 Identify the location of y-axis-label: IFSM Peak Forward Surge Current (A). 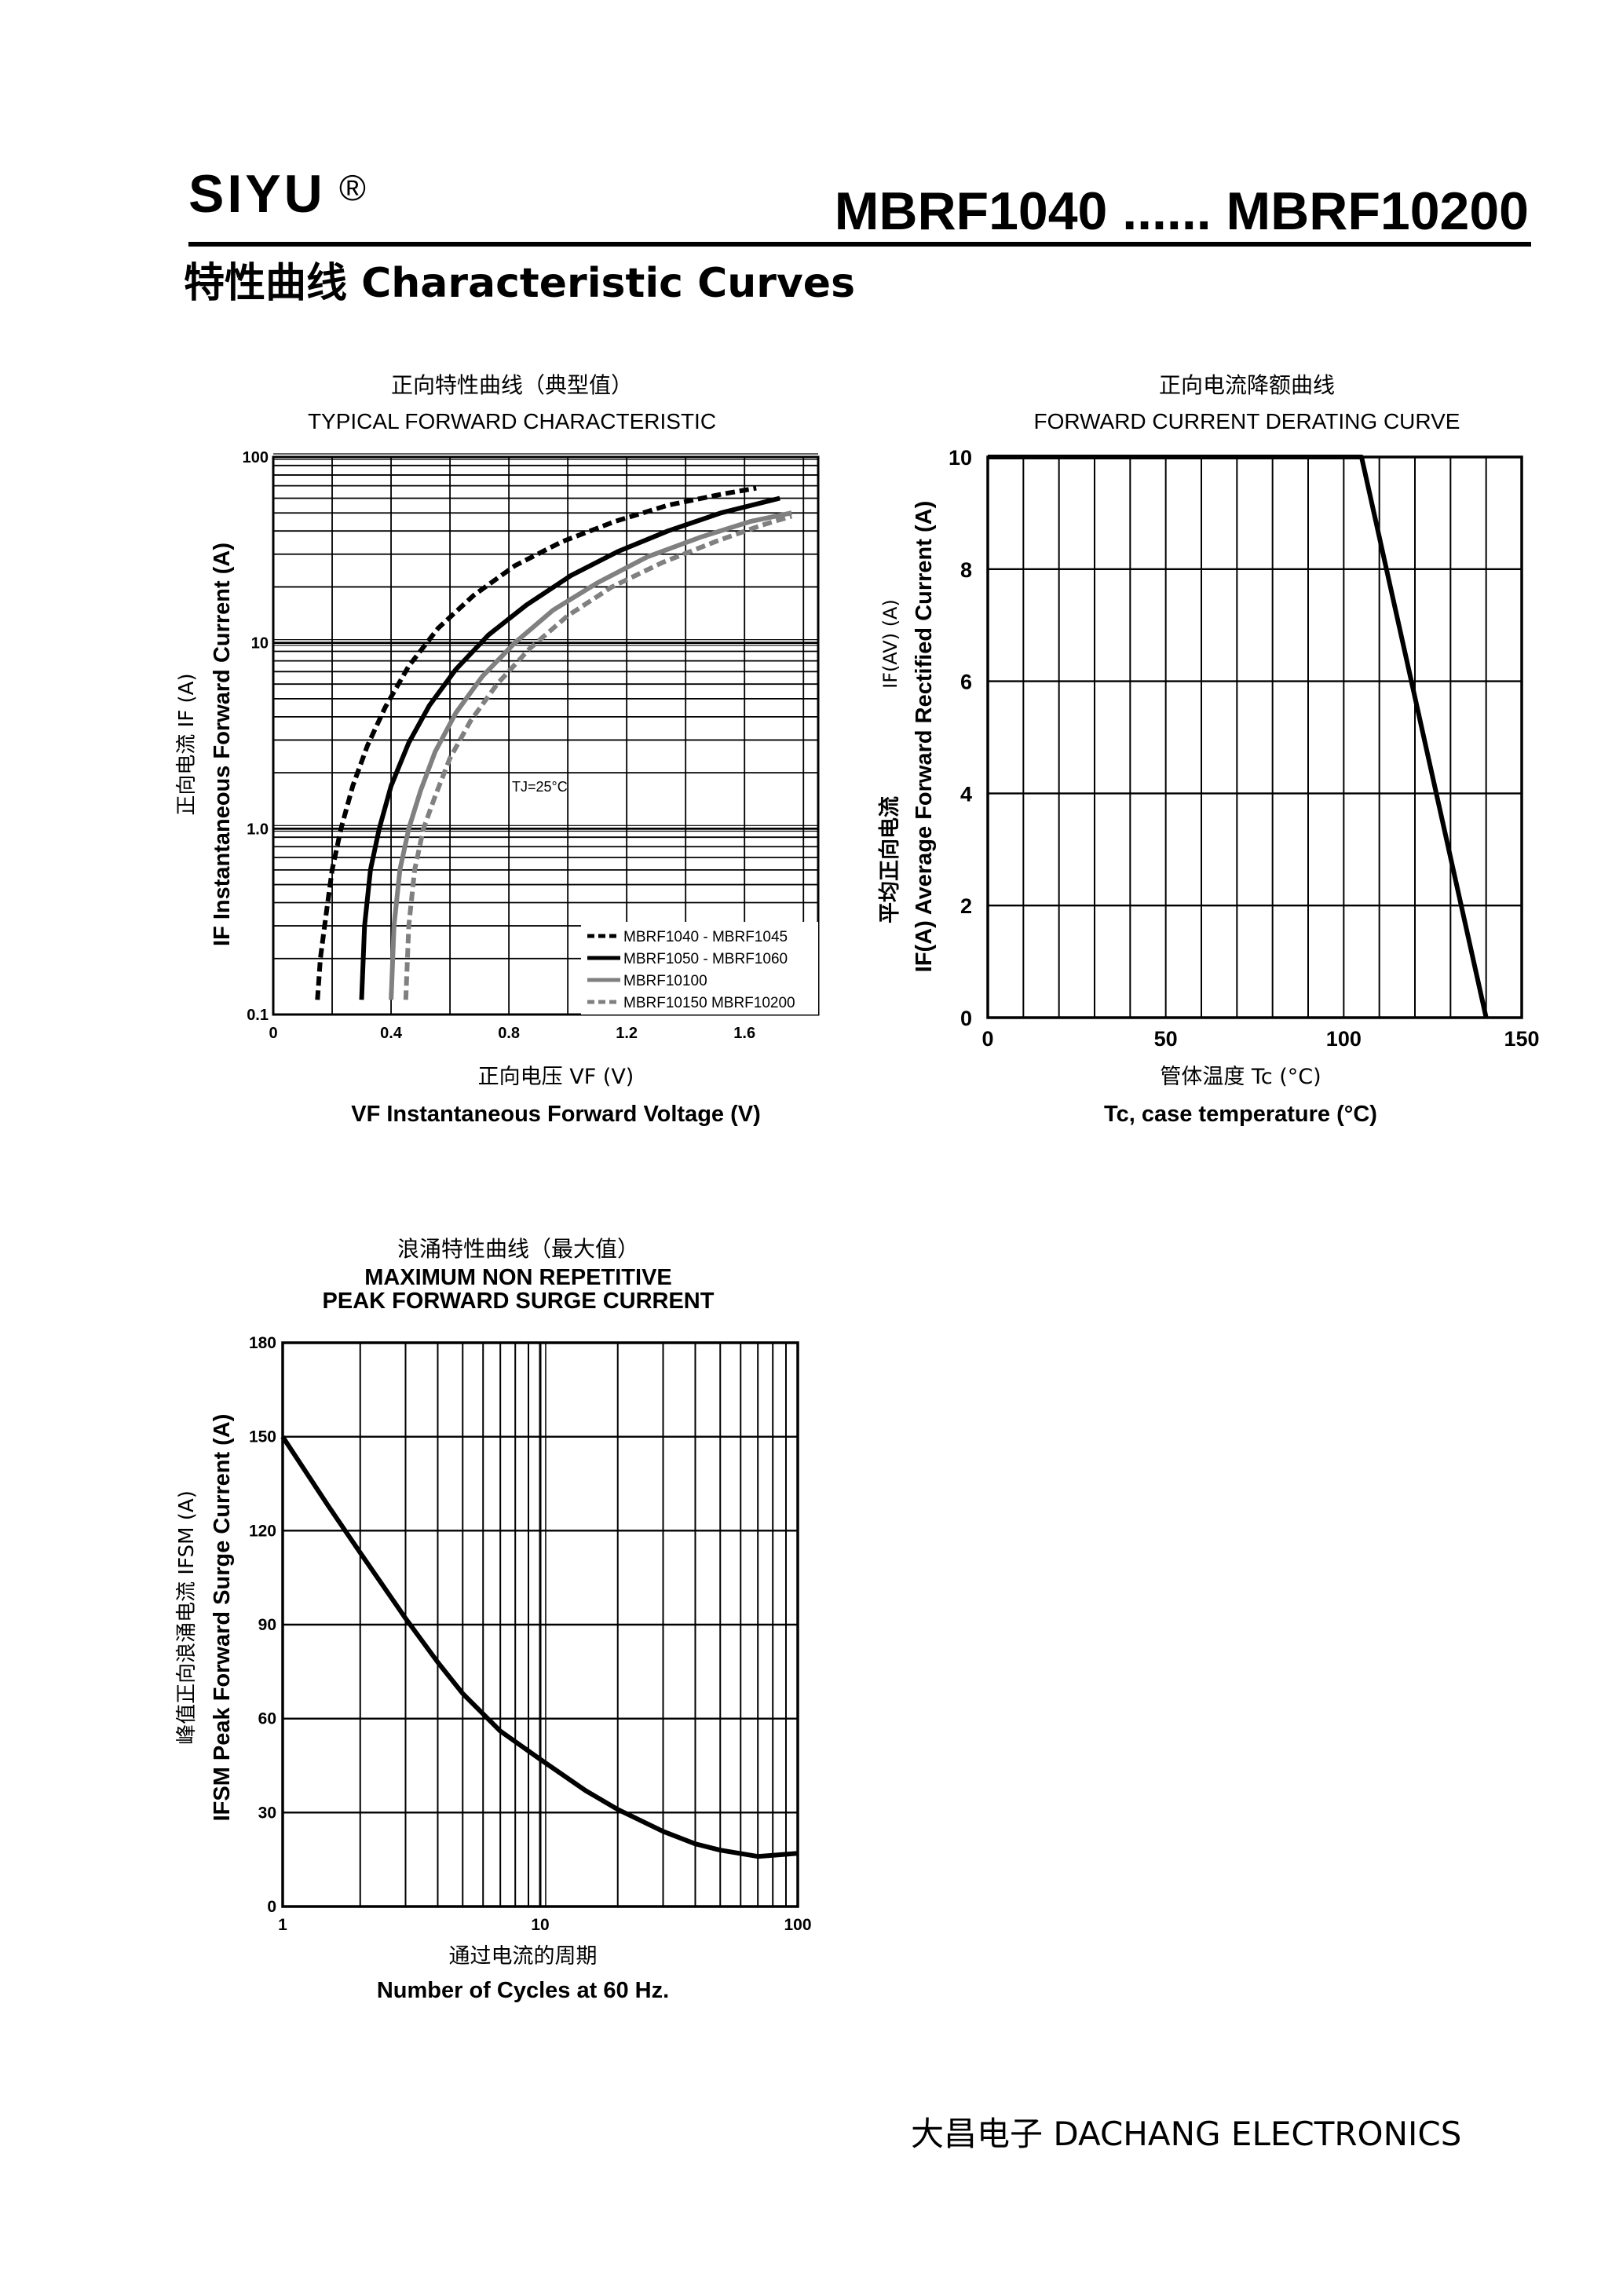
(222, 1618).